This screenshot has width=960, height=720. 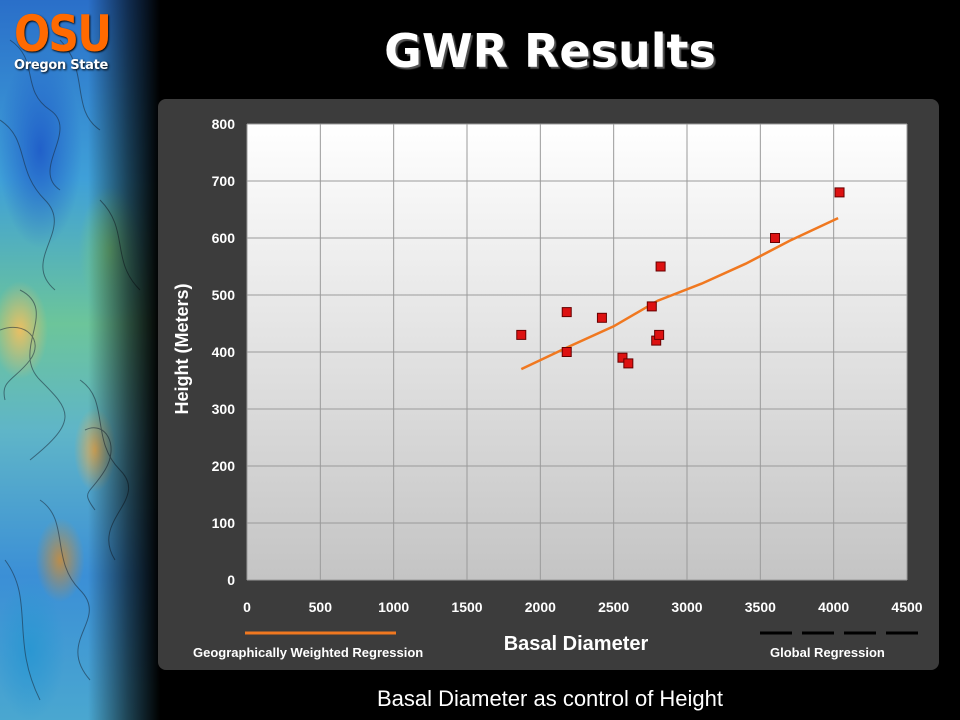 I want to click on osu-logo: OSU Oregon State, so click(x=64, y=39).